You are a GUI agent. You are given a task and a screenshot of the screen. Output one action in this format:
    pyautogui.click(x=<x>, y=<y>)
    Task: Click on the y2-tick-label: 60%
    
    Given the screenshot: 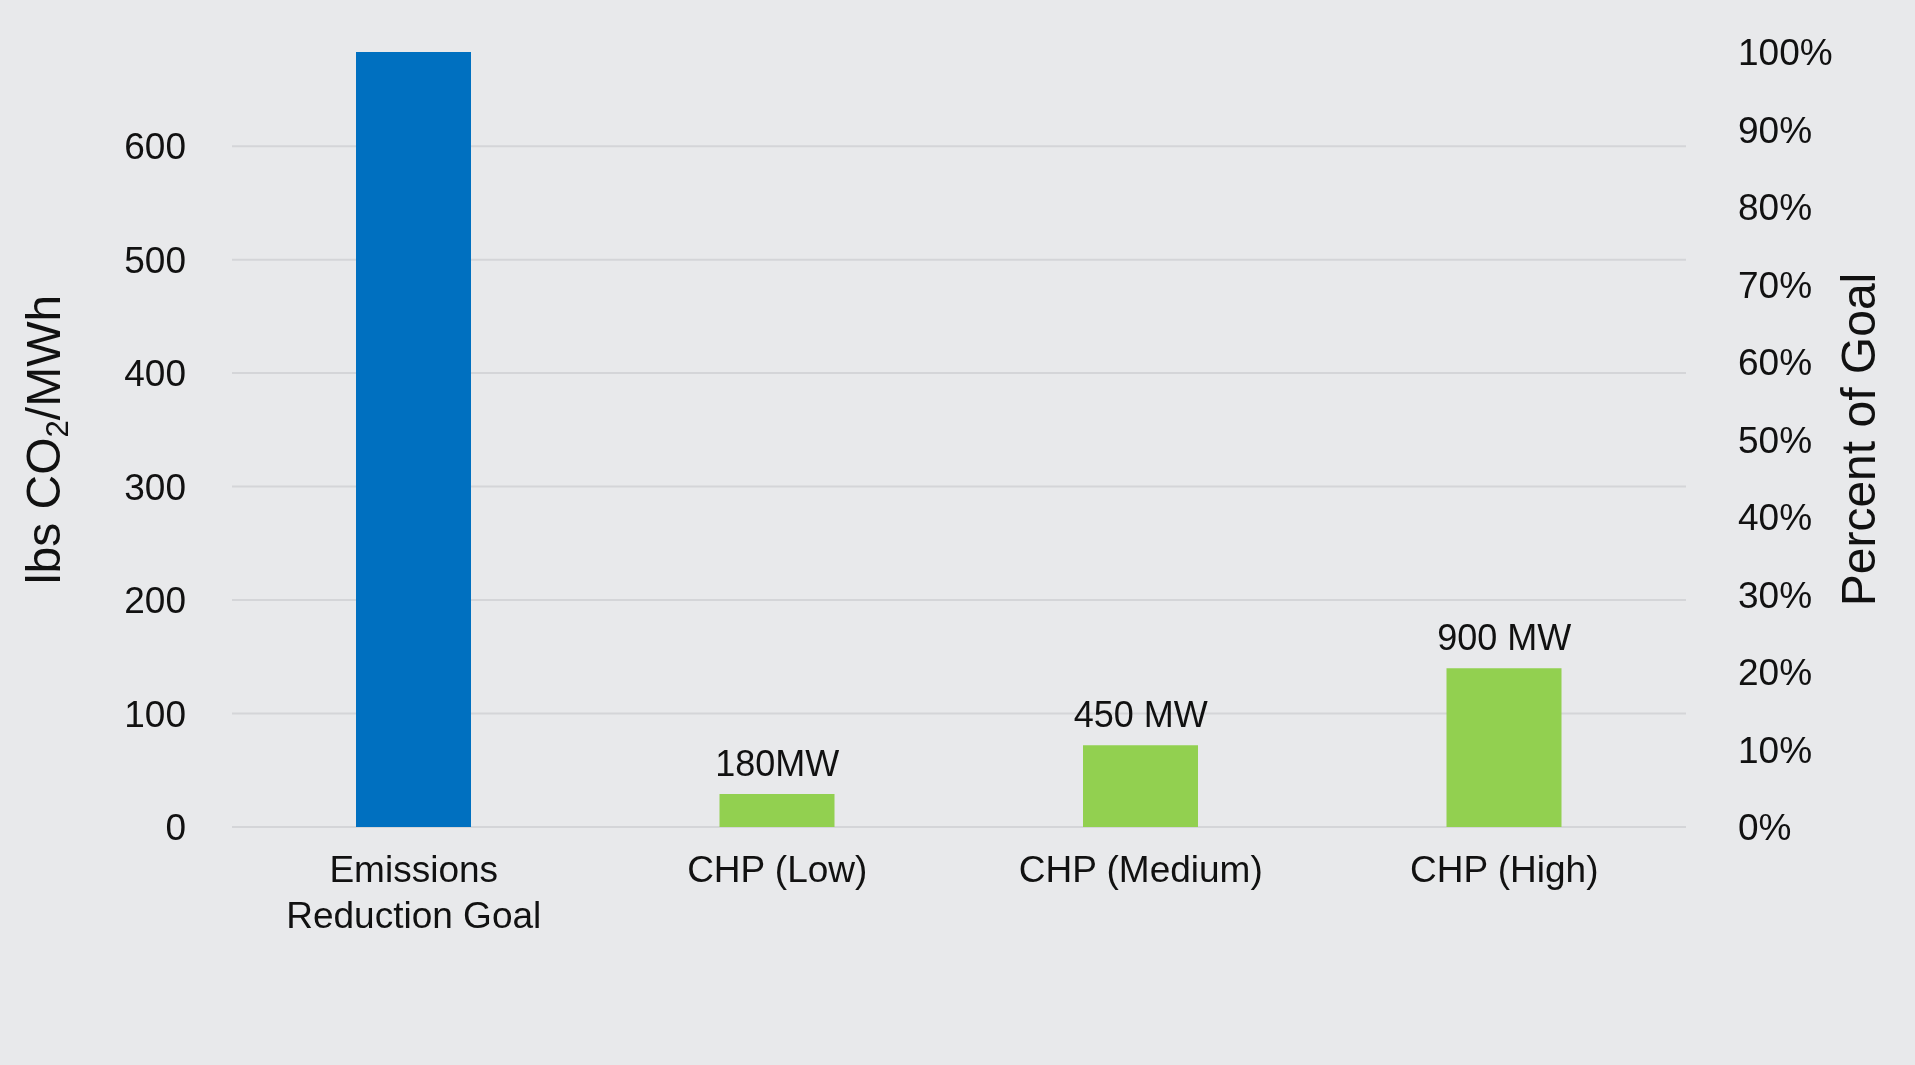 What is the action you would take?
    pyautogui.click(x=1775, y=363)
    